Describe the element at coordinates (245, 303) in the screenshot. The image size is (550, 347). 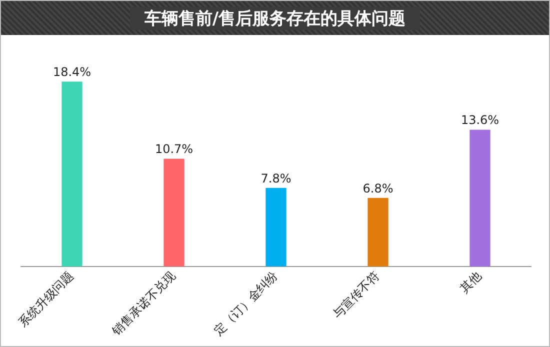
I see `x-tick-label: 定（订）金纠纷` at that location.